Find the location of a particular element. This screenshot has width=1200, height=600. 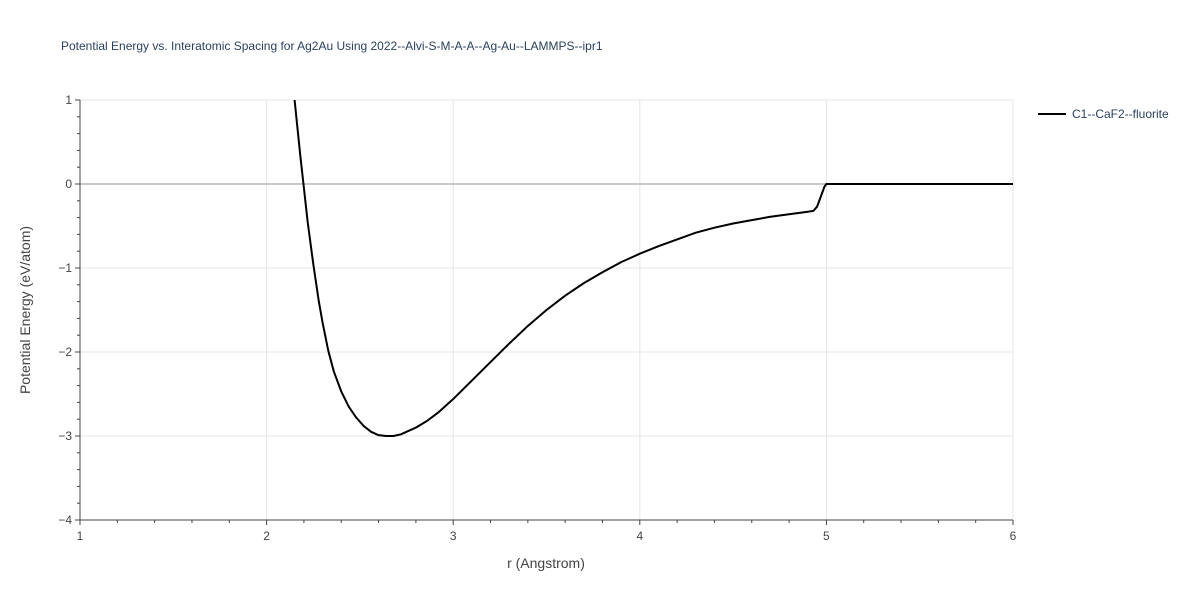

x-tick-label: 5 is located at coordinates (826, 536).